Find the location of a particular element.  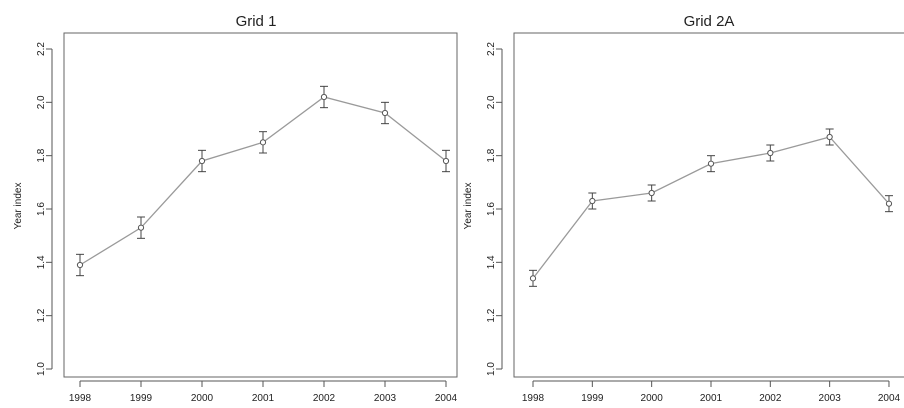

chart-title: Grid 2A is located at coordinates (709, 21).